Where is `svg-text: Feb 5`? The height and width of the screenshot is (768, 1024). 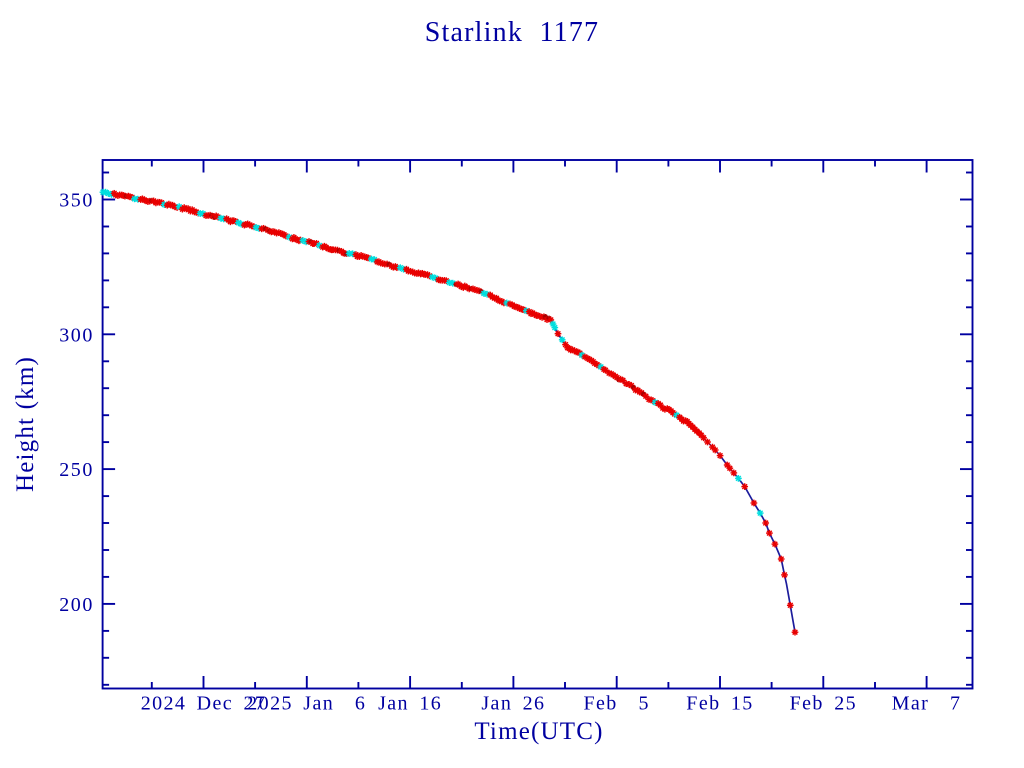
svg-text: Feb 5 is located at coordinates (616, 704).